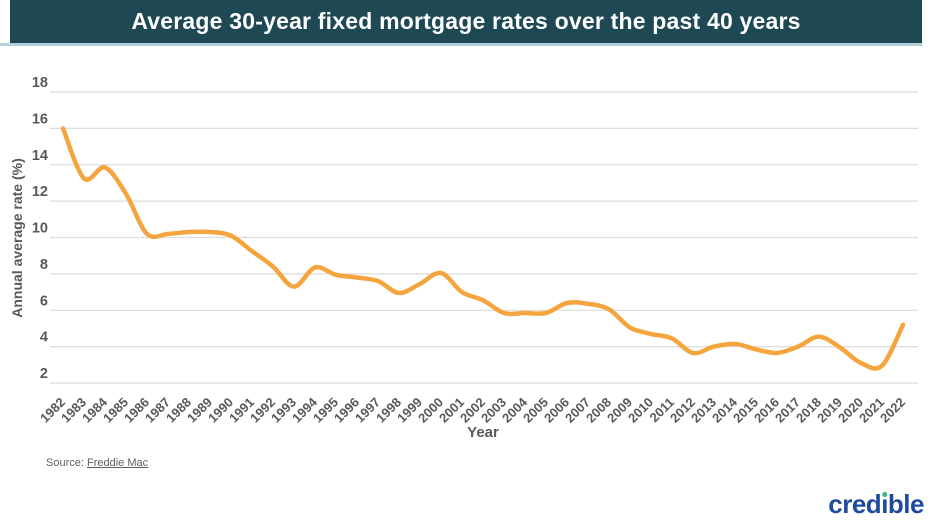 This screenshot has width=932, height=524. Describe the element at coordinates (892, 410) in the screenshot. I see `x-tick-label: 2022` at that location.